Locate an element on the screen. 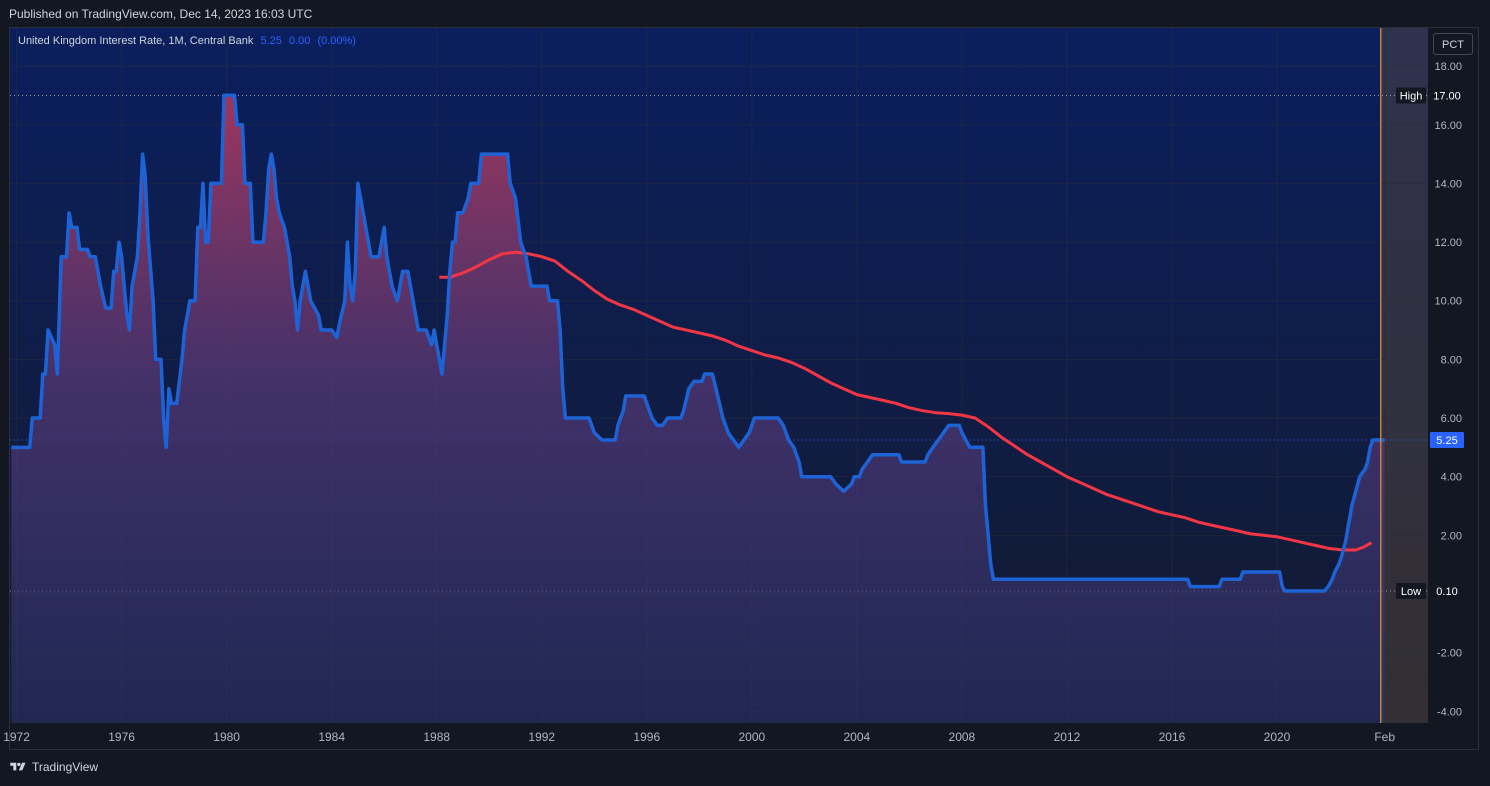 The height and width of the screenshot is (786, 1490). unit-button: PCT is located at coordinates (1453, 44).